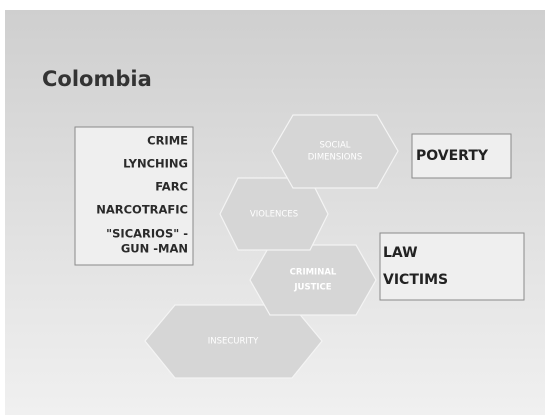 The width and height of the screenshot is (550, 419). I want to click on hexagon-label: SOCIAL, so click(334, 146).